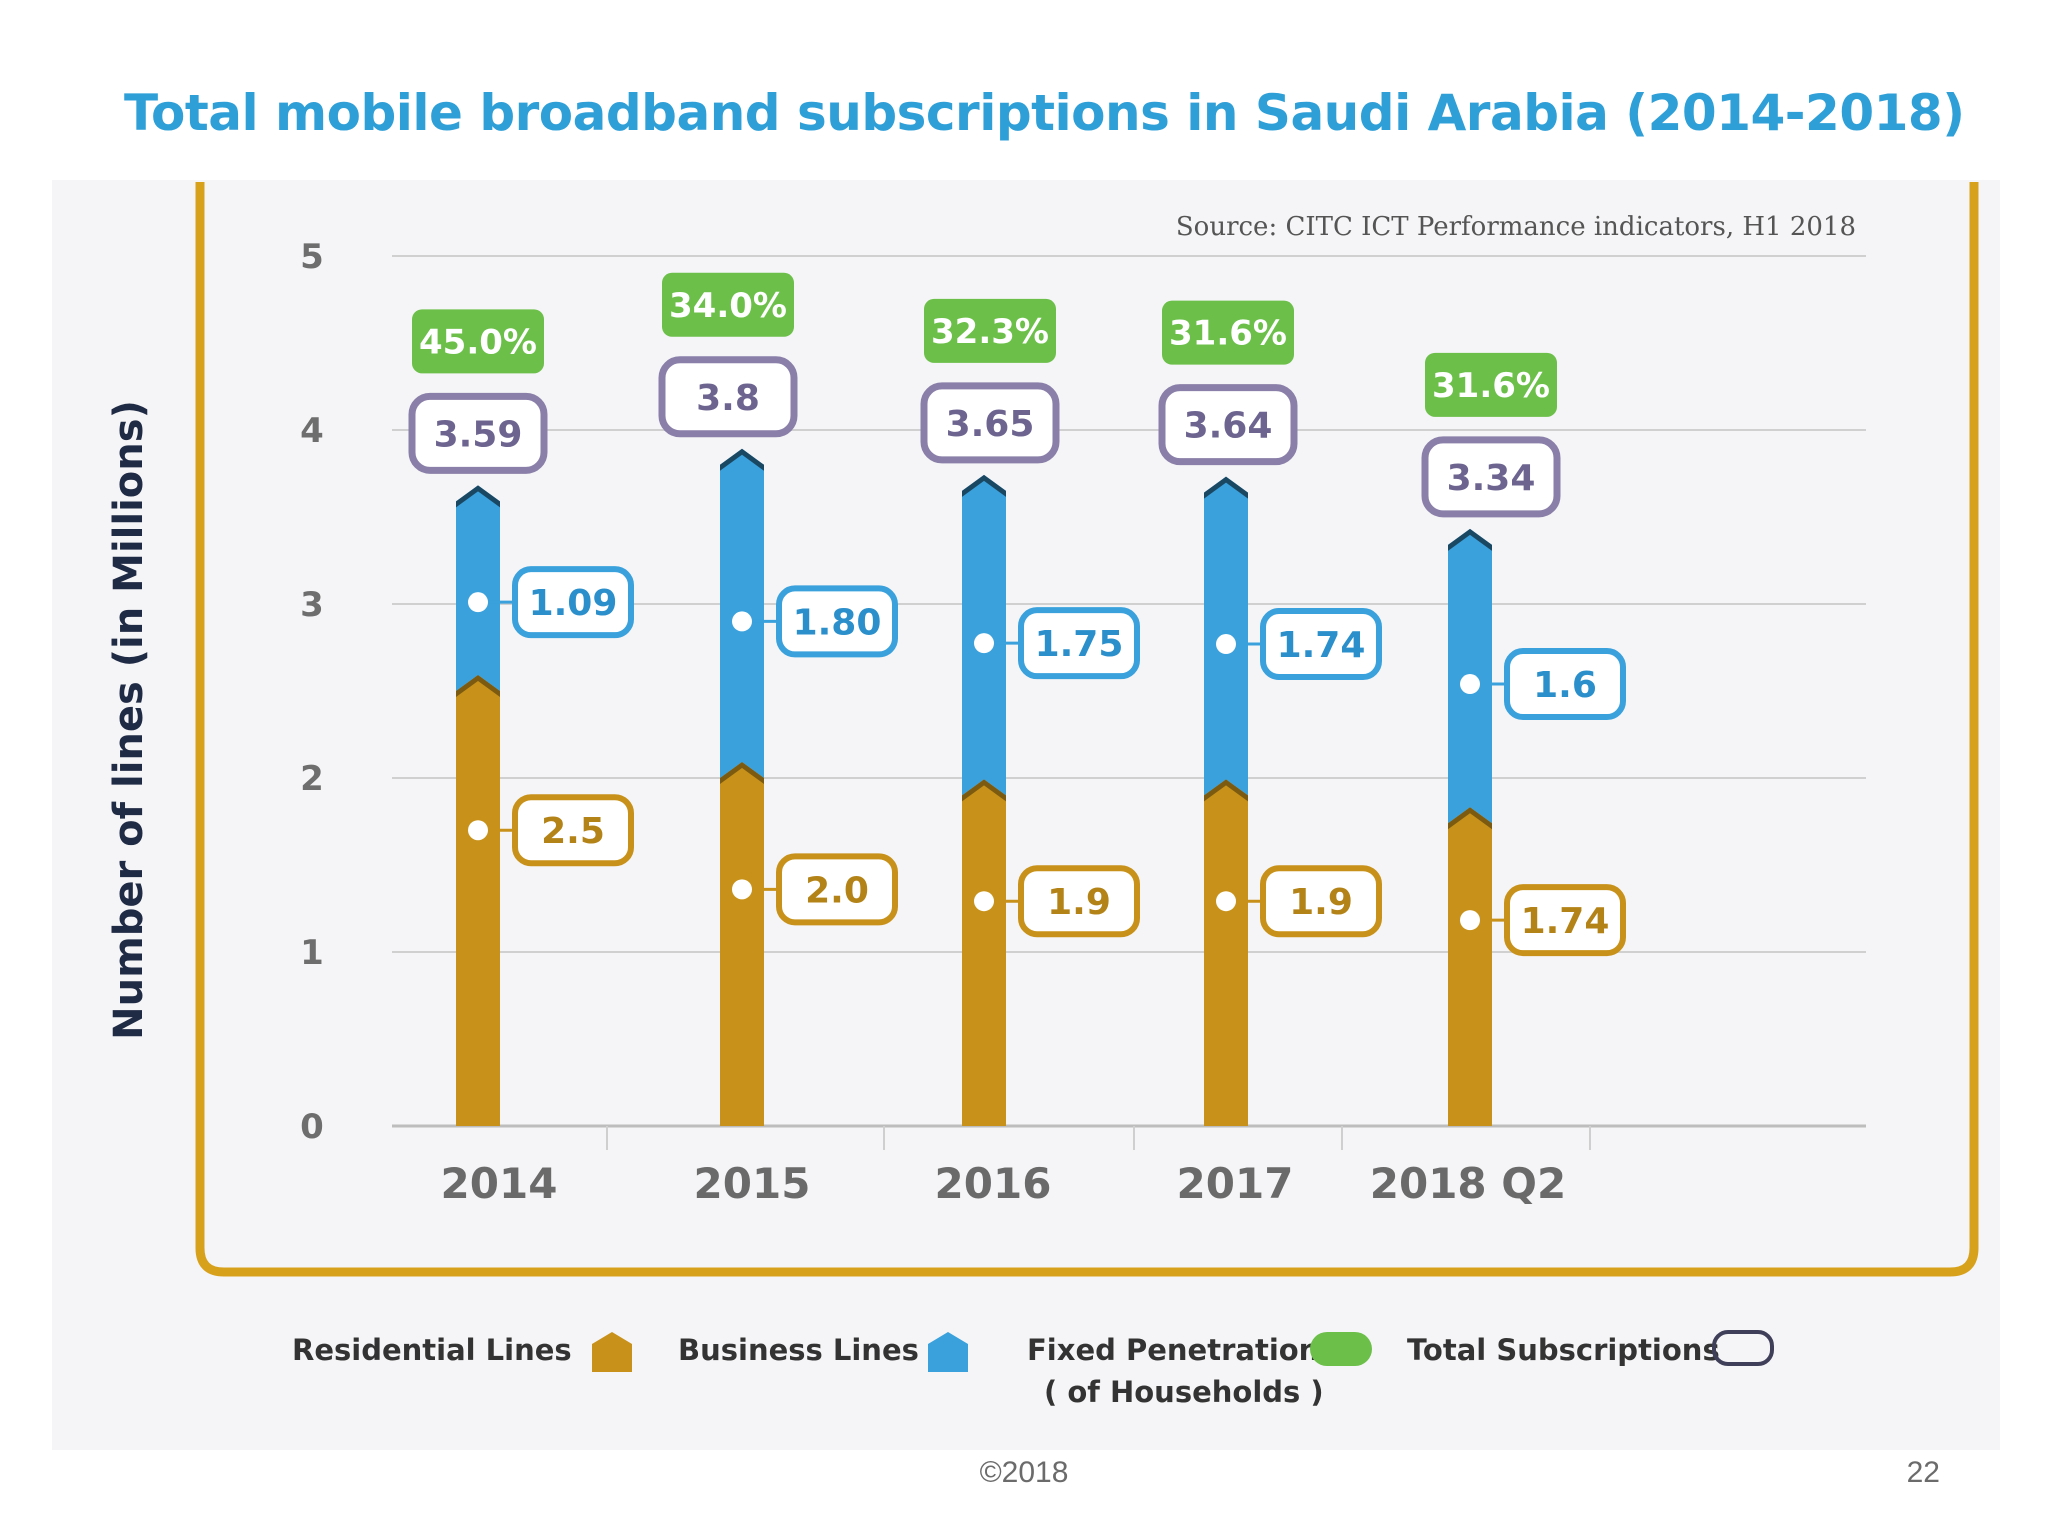 Image resolution: width=2048 pixels, height=1536 pixels. I want to click on data-label-residential: 2.5, so click(573, 831).